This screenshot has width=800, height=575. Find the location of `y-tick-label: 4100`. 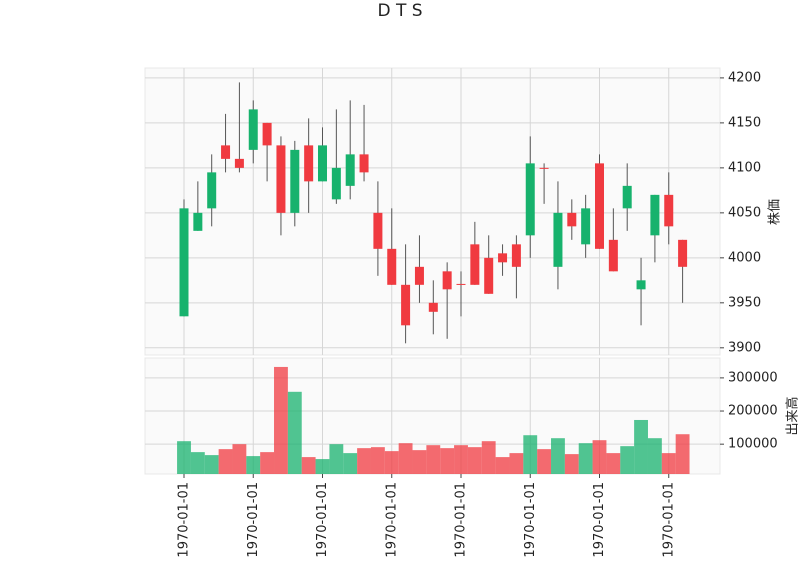

y-tick-label: 4100 is located at coordinates (744, 167).